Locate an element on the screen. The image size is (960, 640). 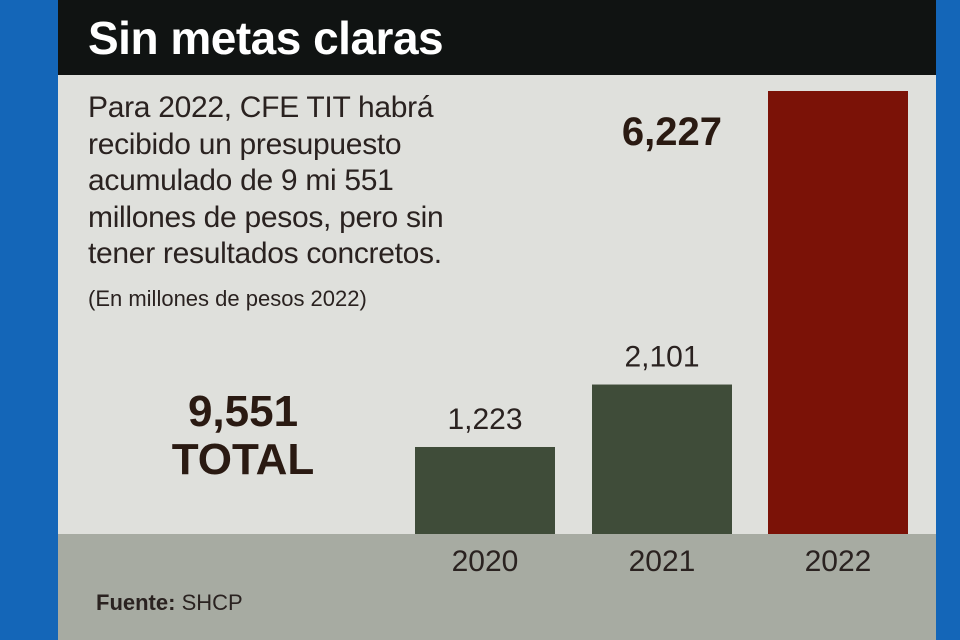
bar-2022 is located at coordinates (838, 312).